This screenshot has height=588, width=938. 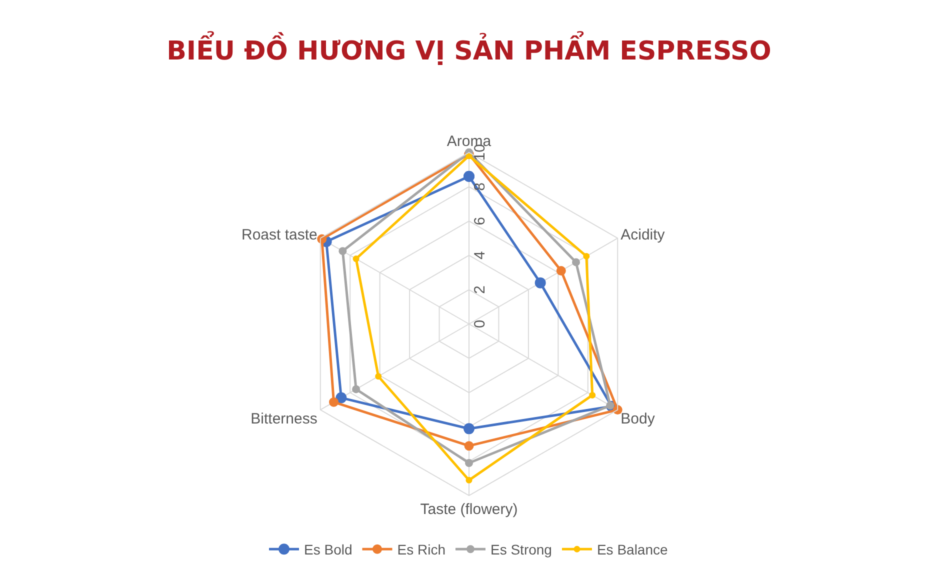 I want to click on legend-label: Es Bold, so click(x=328, y=550).